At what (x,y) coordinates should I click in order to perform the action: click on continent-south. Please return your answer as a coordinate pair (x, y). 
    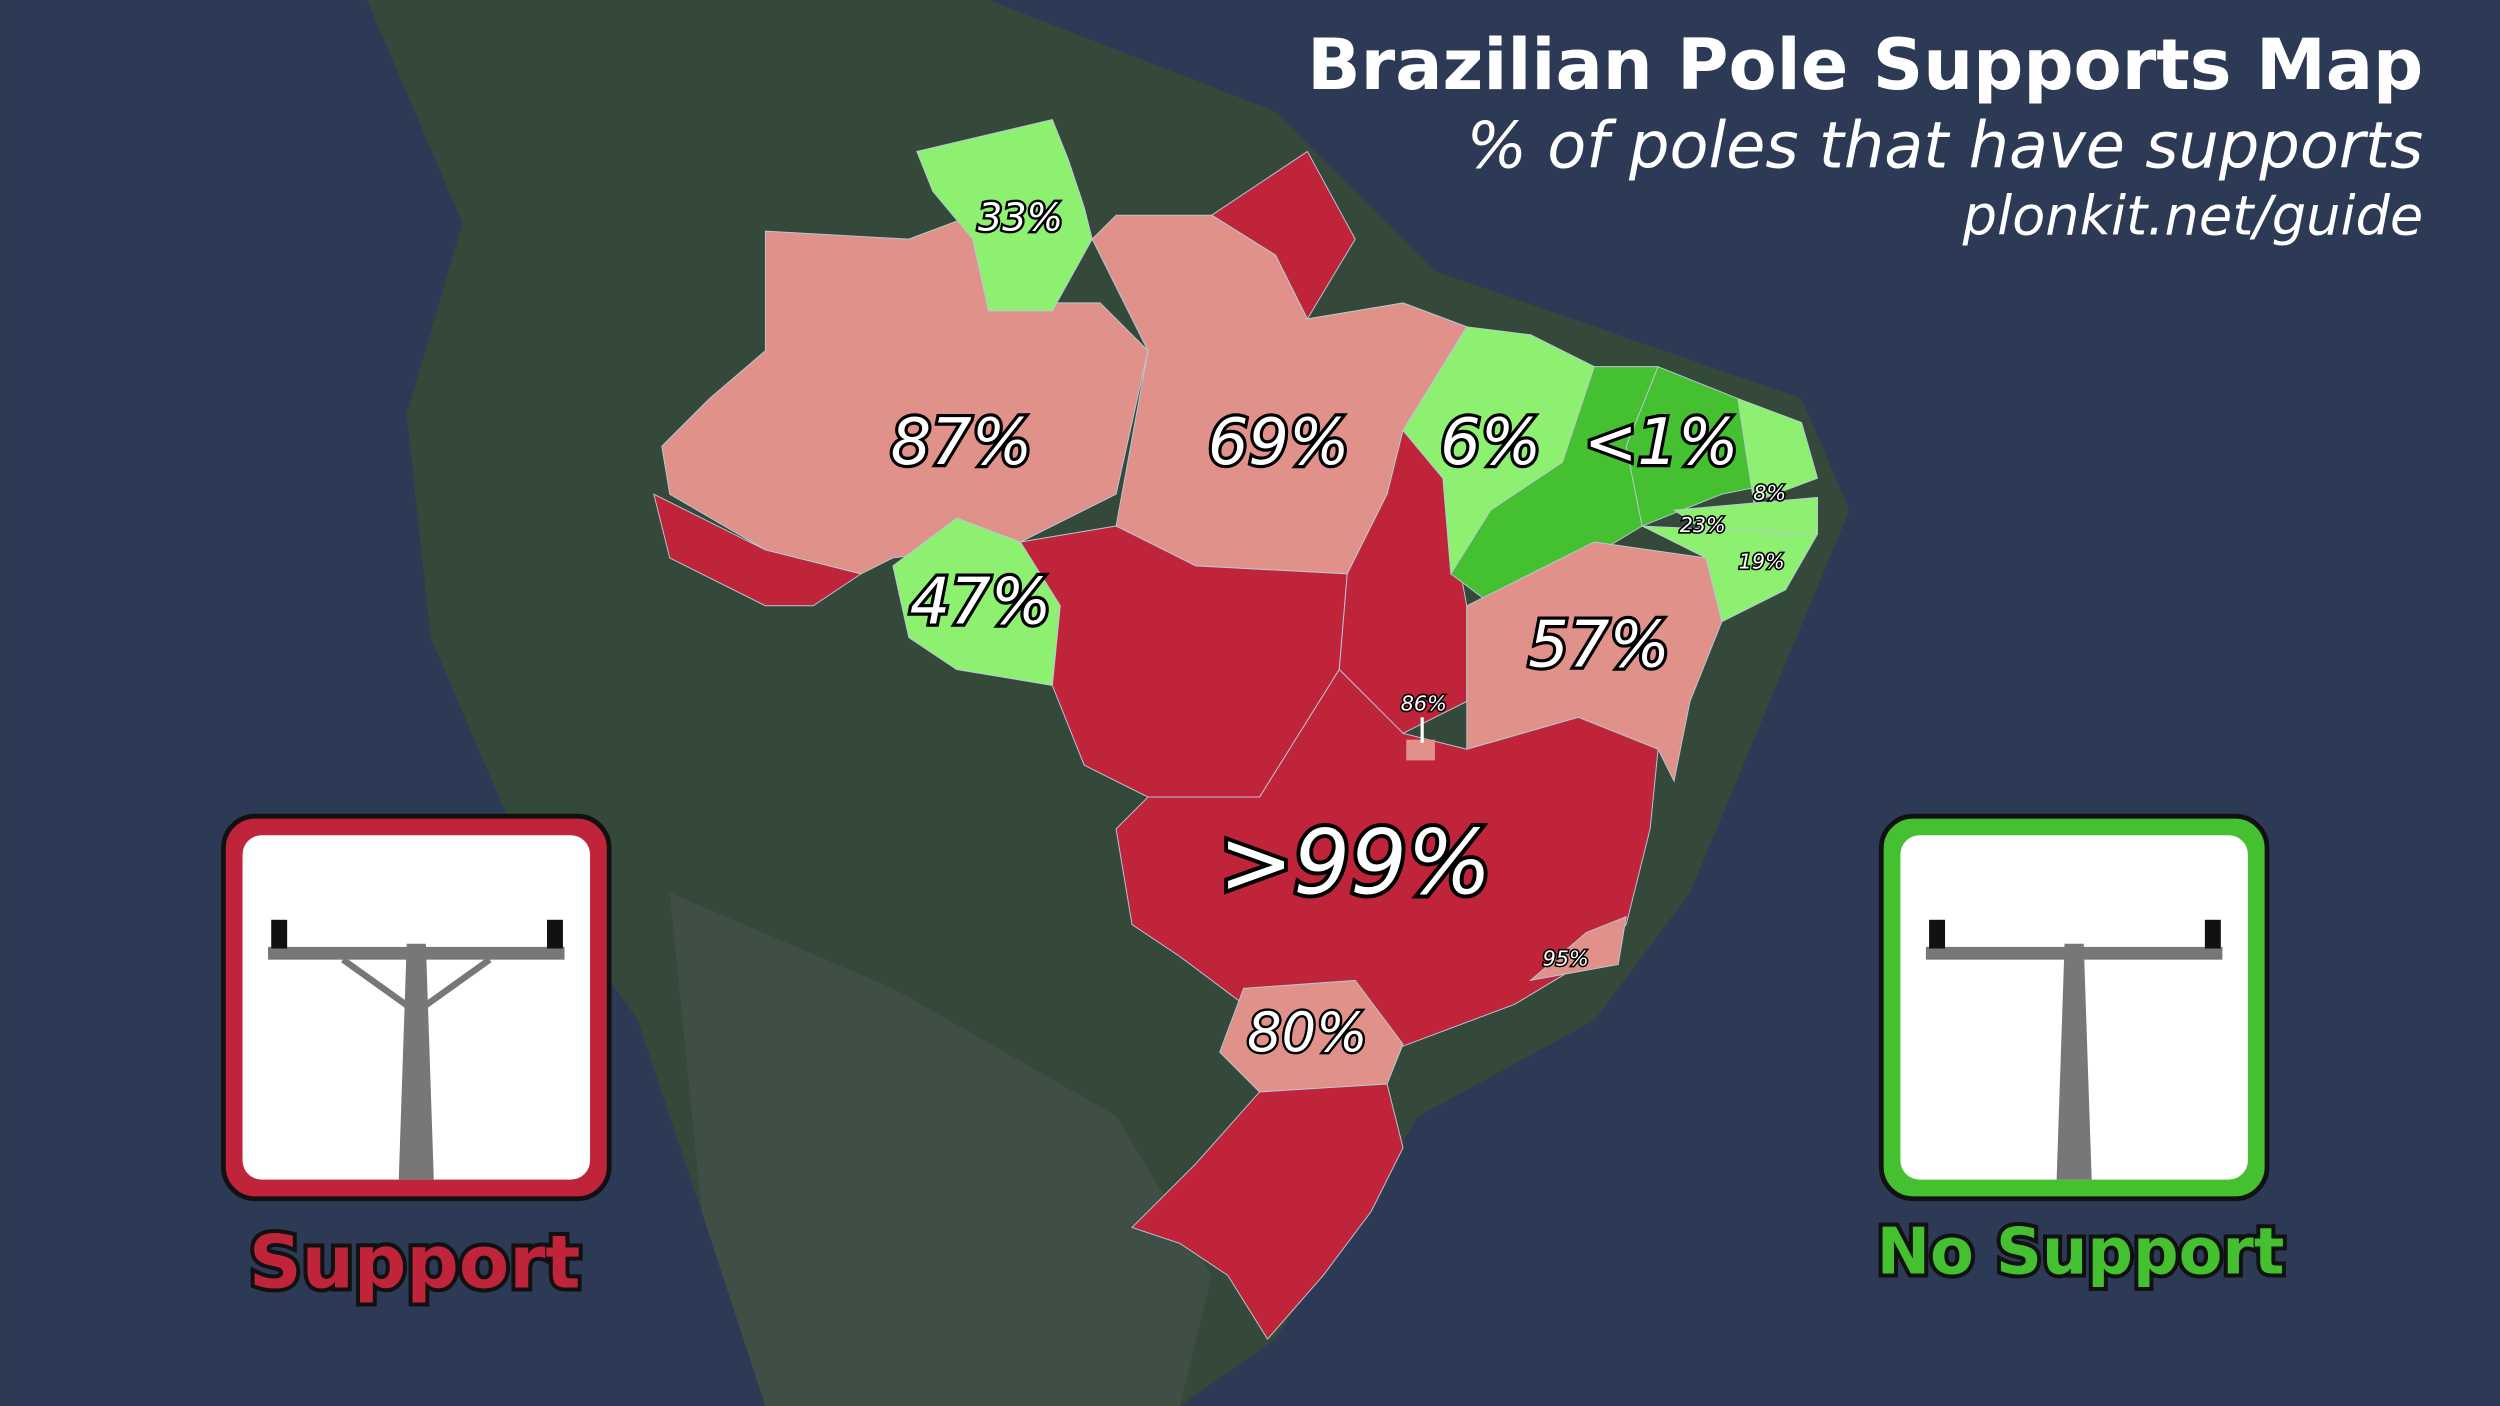
    Looking at the image, I should click on (940, 1149).